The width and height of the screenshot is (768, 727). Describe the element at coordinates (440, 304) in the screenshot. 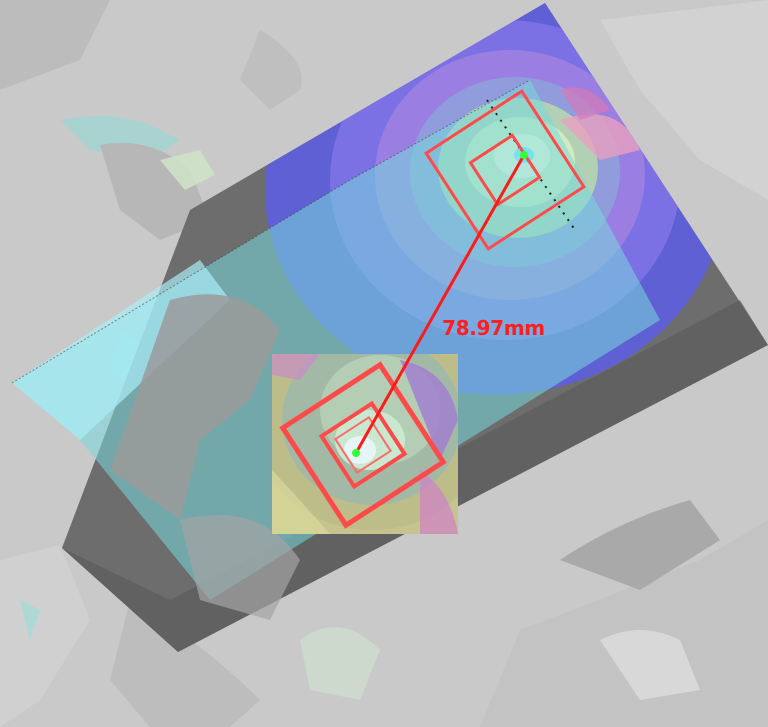

I see `measurement-line` at that location.